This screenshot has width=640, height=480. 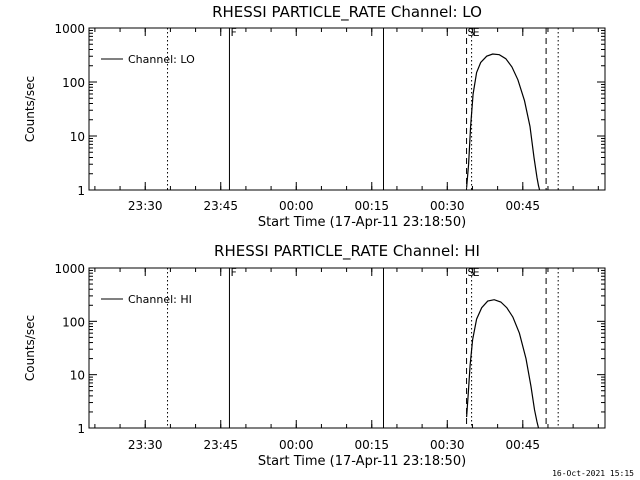 What do you see at coordinates (161, 59) in the screenshot?
I see `legend-label: Channel: LO` at bounding box center [161, 59].